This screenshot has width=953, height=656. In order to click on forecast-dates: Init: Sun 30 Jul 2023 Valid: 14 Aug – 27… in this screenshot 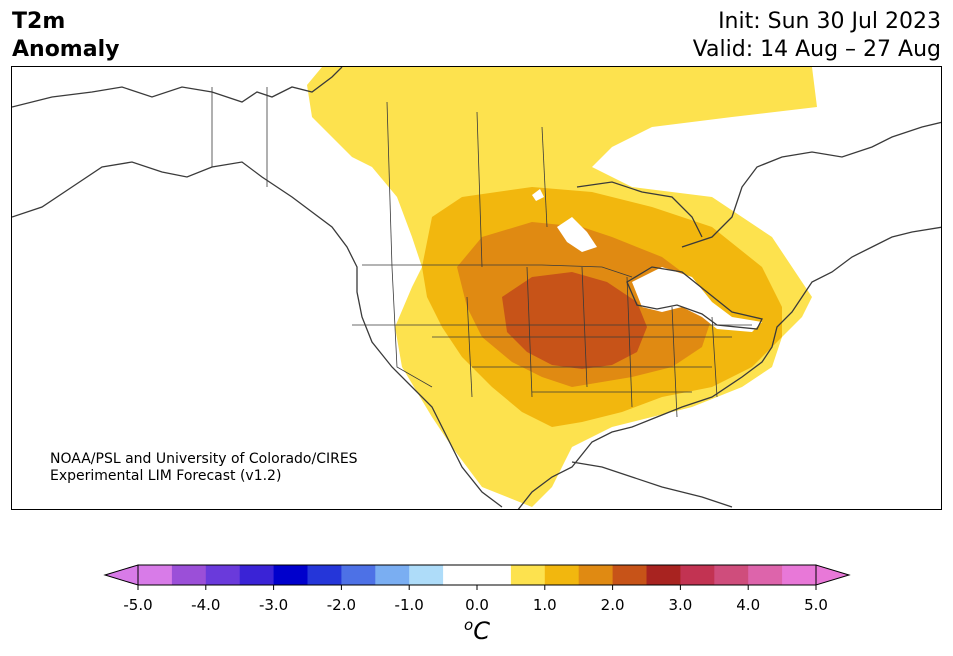, I will do `click(817, 36)`.